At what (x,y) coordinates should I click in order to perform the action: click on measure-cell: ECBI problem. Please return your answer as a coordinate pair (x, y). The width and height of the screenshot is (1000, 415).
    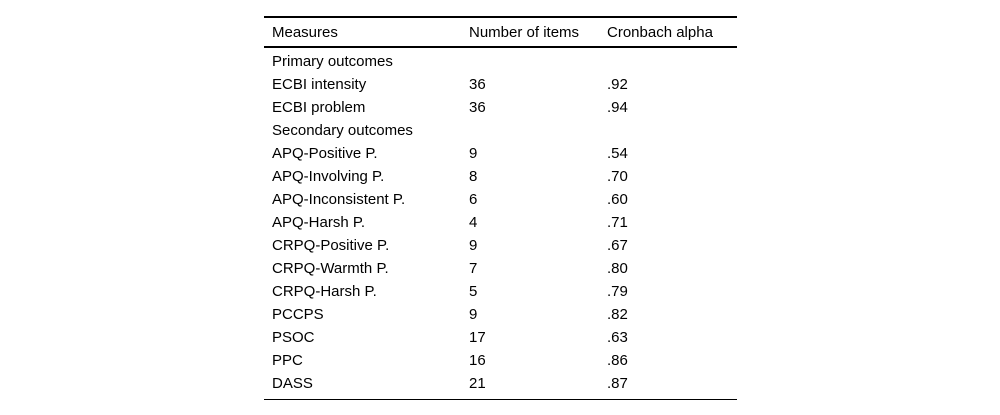
    Looking at the image, I should click on (319, 107).